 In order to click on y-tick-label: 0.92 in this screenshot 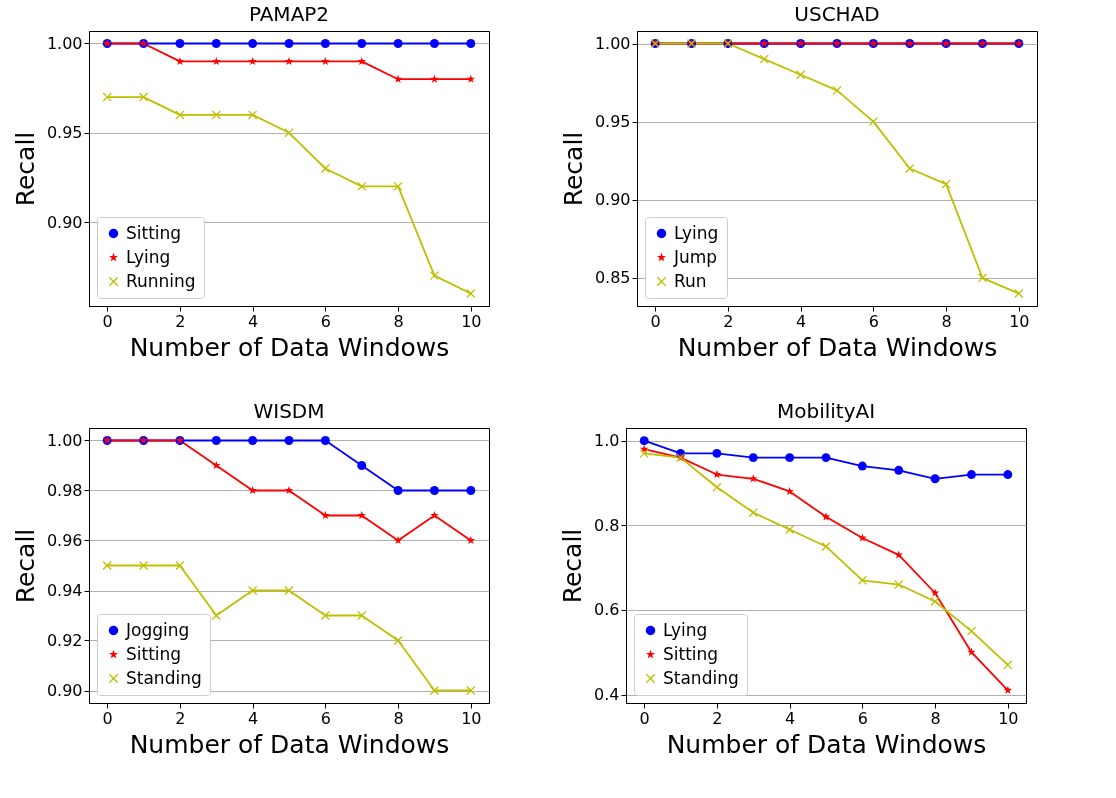, I will do `click(64, 640)`.